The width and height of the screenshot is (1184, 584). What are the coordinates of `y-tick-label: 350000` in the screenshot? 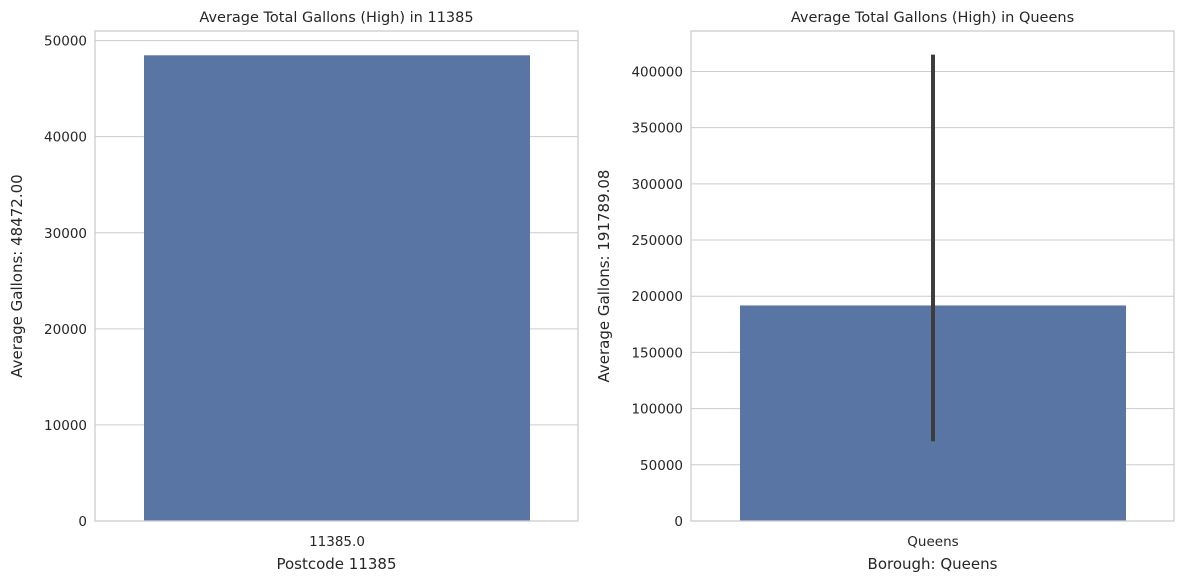 It's located at (657, 129).